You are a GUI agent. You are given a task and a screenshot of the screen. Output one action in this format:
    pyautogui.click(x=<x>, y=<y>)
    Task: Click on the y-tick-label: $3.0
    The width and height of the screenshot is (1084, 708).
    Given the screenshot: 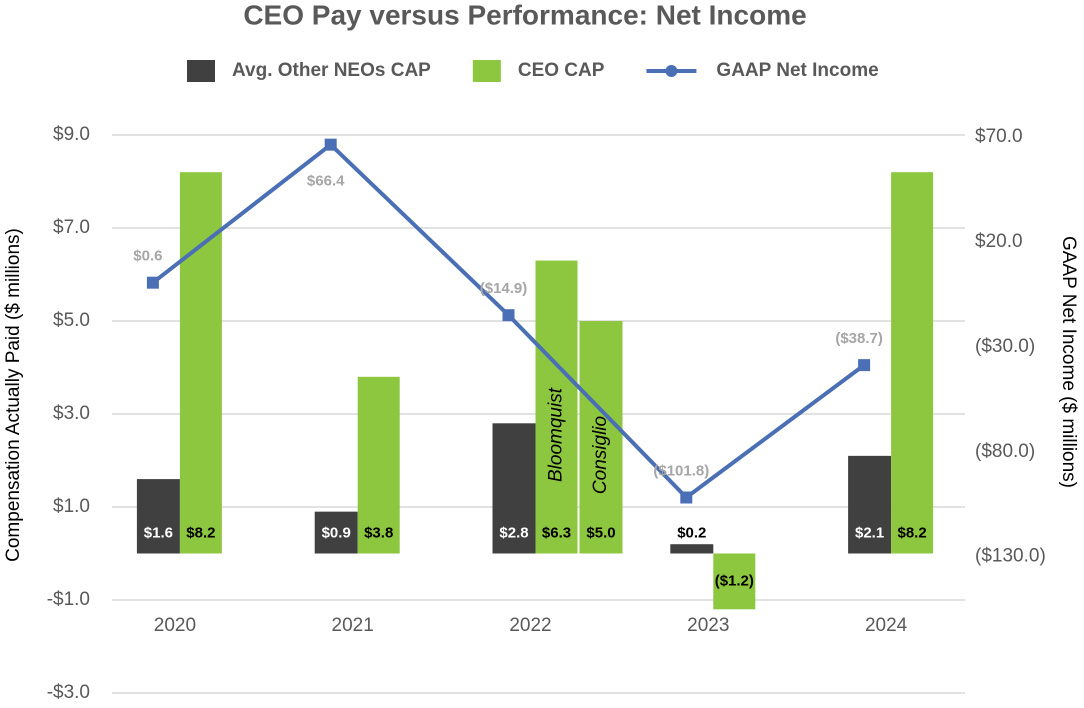 What is the action you would take?
    pyautogui.click(x=71, y=413)
    